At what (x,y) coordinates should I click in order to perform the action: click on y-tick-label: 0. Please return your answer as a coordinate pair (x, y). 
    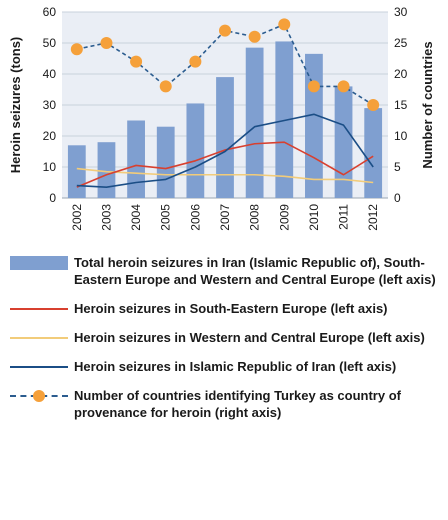
    Looking at the image, I should click on (52, 198).